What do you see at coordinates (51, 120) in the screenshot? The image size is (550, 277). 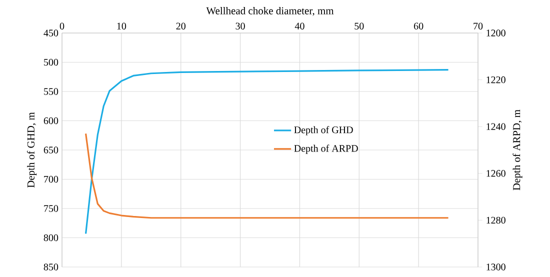 I see `y-tick-label: 600` at bounding box center [51, 120].